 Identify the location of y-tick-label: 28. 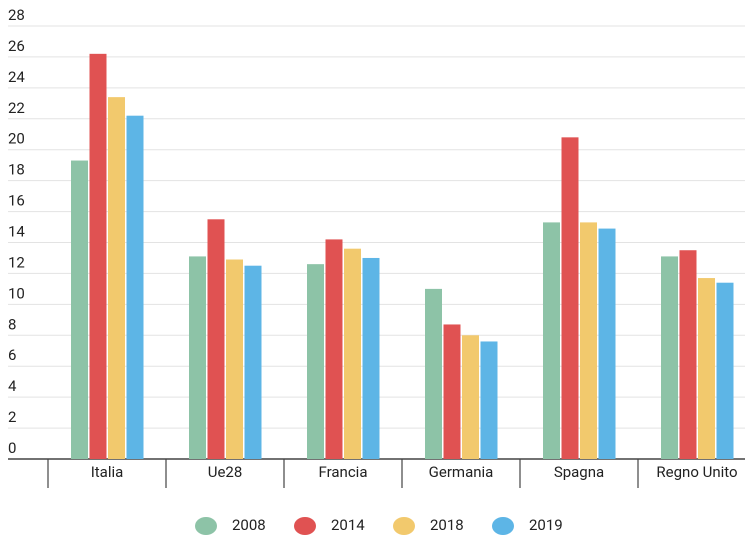
(16, 15).